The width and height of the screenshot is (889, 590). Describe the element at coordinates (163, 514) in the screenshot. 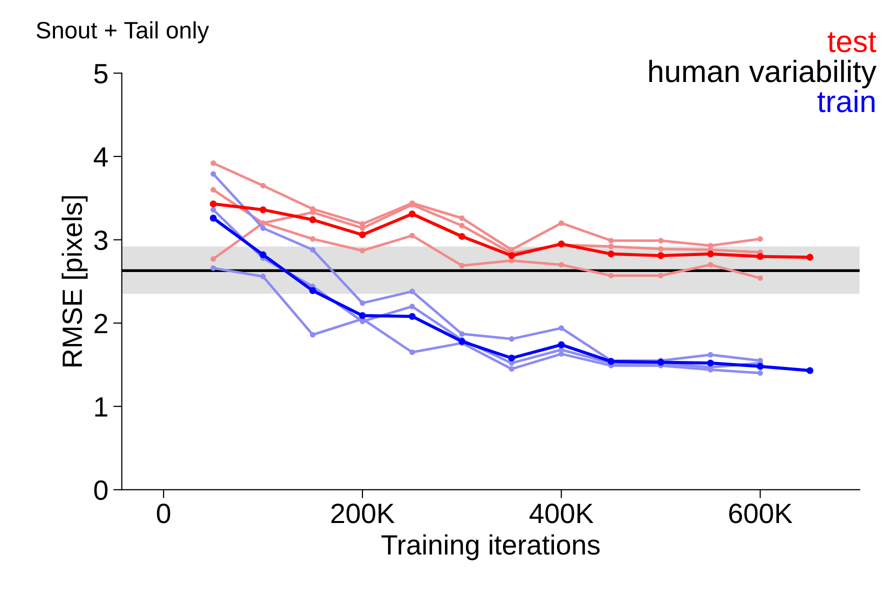

I see `x-tick-label: 0` at that location.